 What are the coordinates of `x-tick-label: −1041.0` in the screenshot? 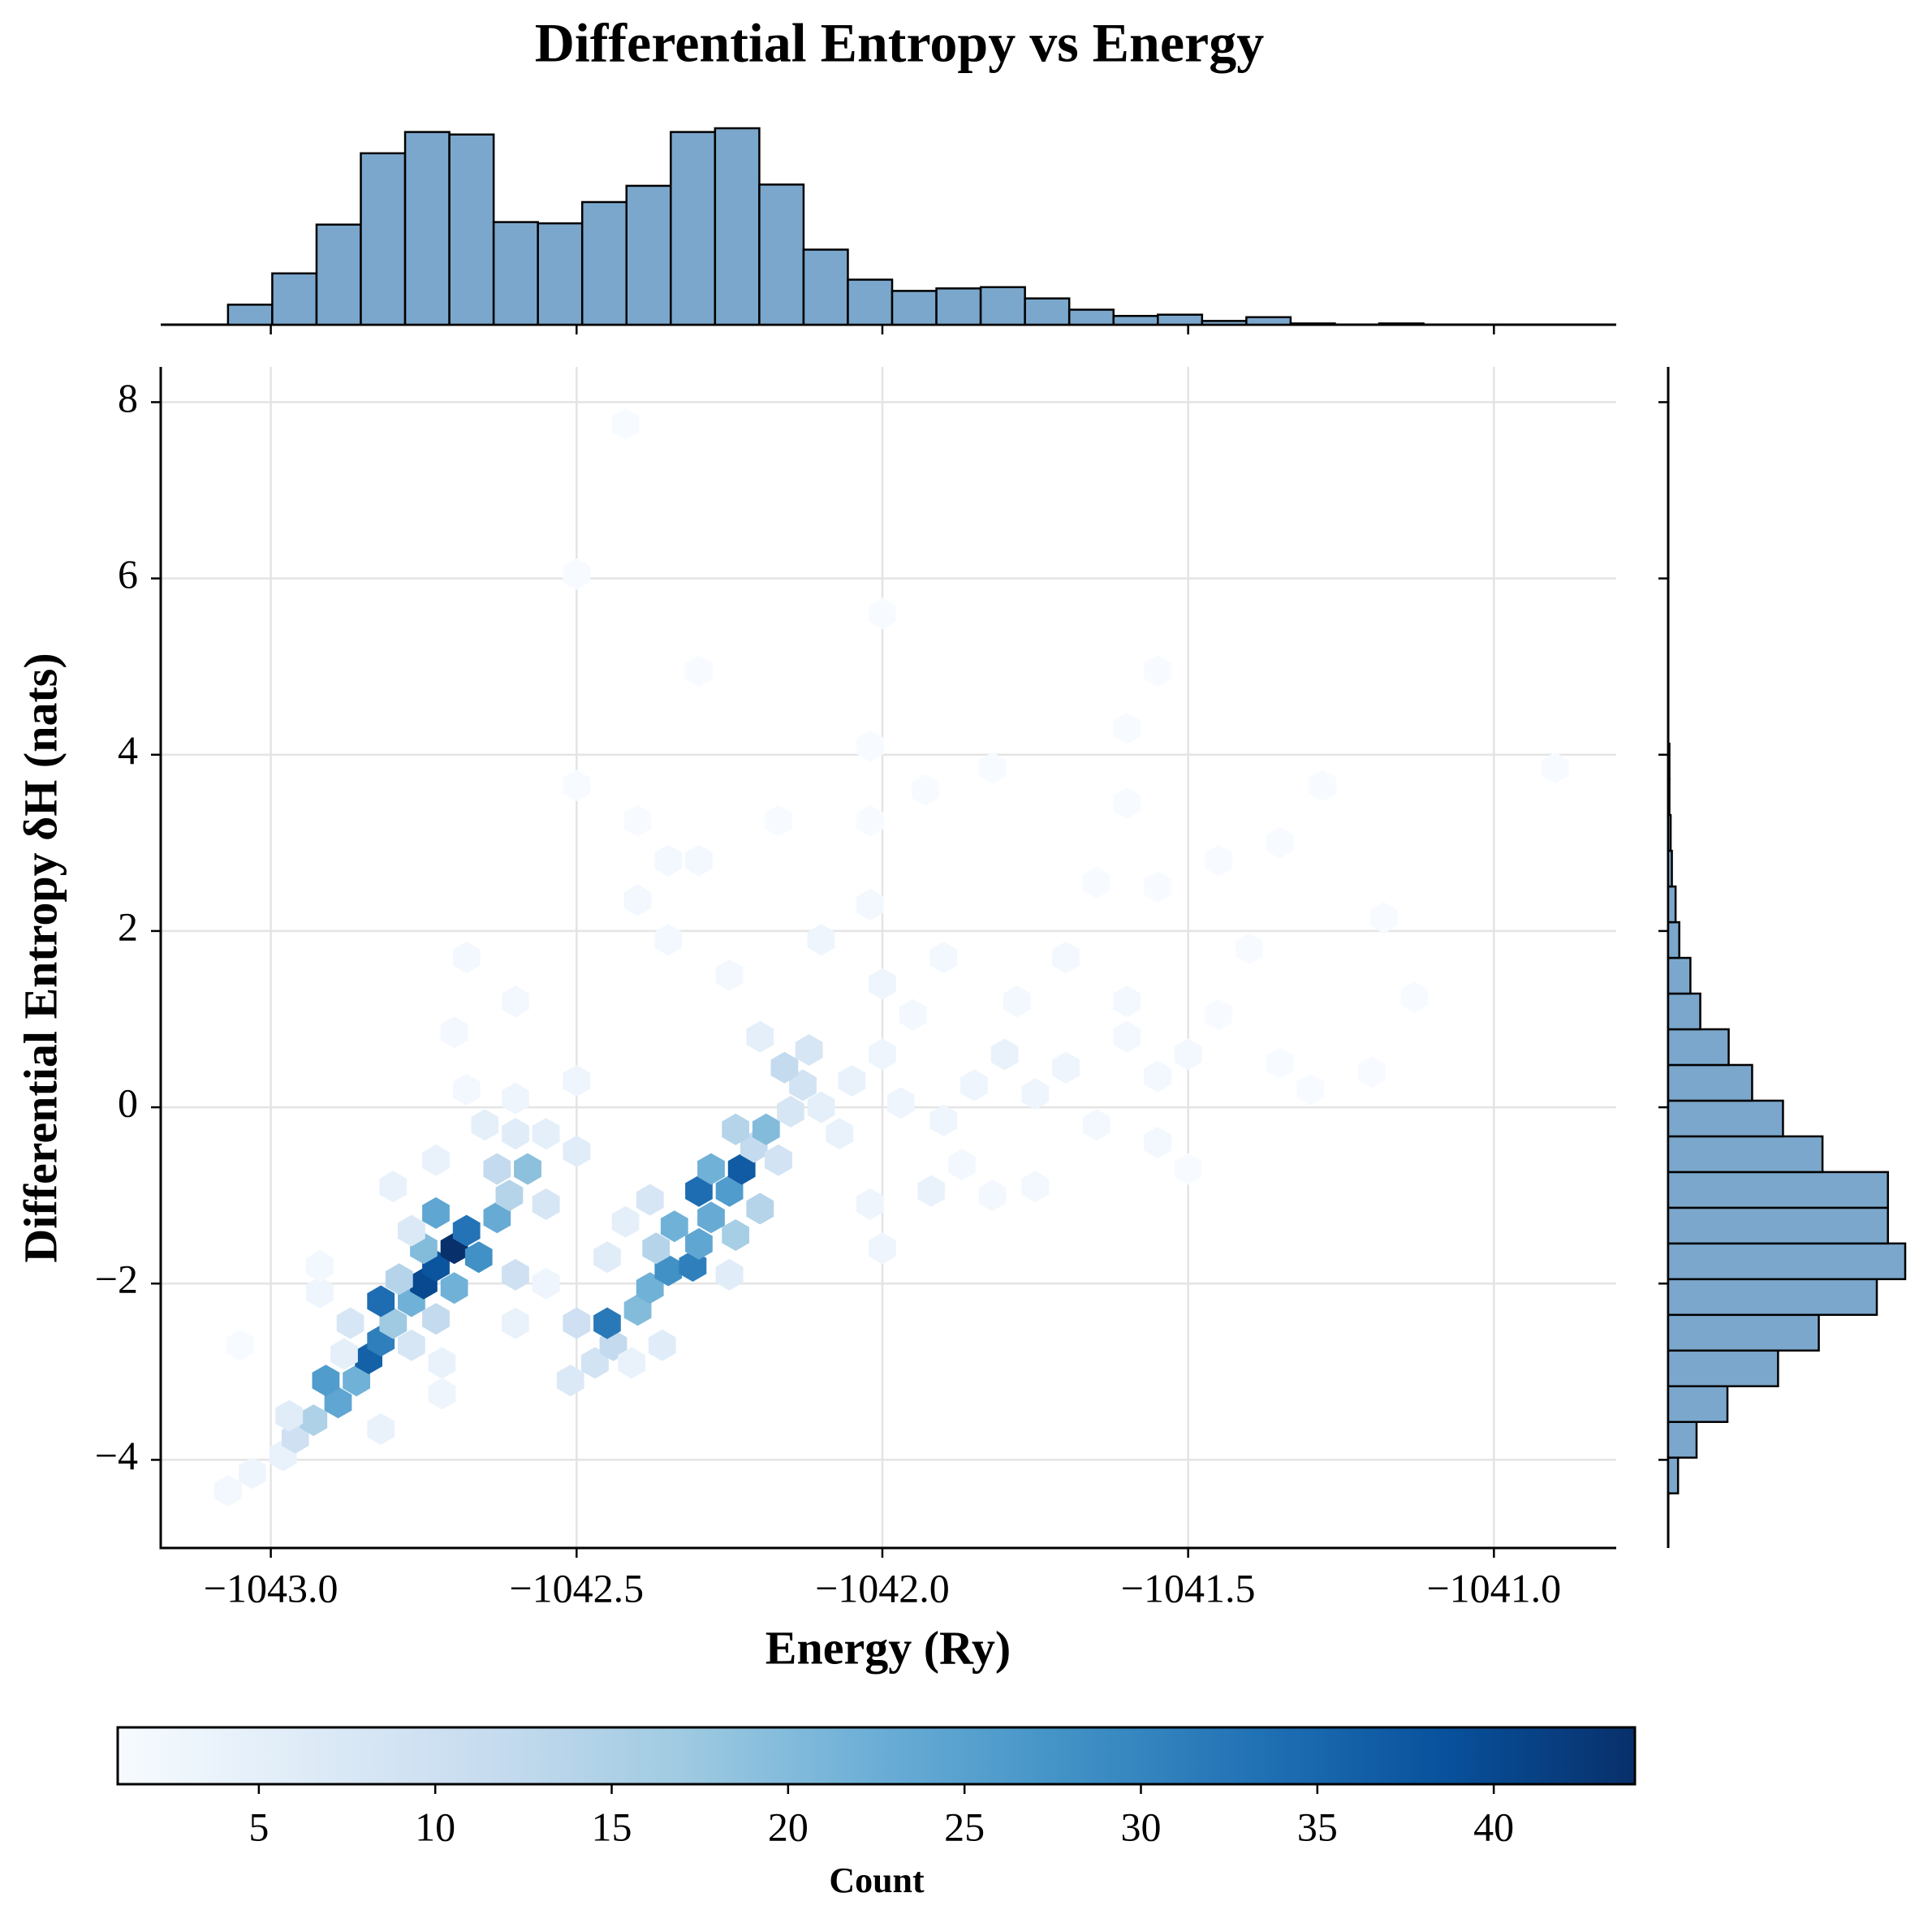 It's located at (1493, 1587).